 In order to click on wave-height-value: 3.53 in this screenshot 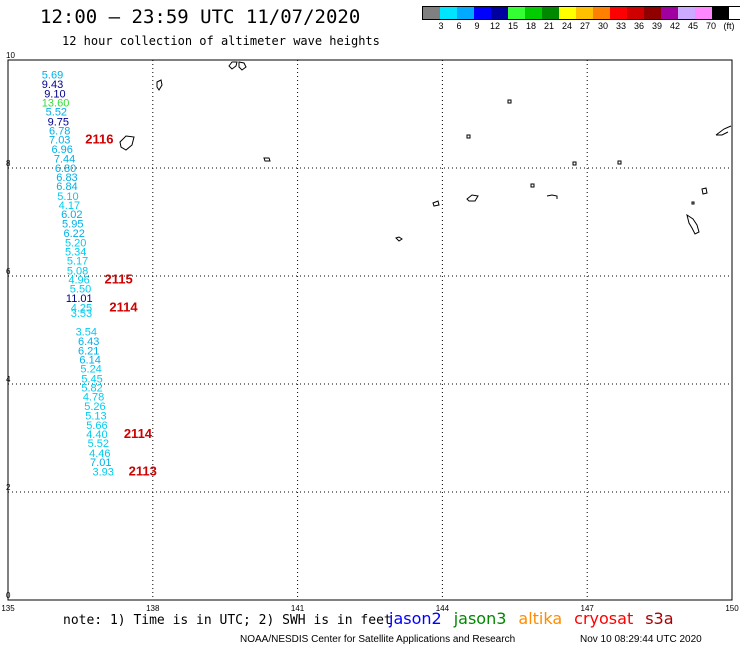, I will do `click(81, 314)`.